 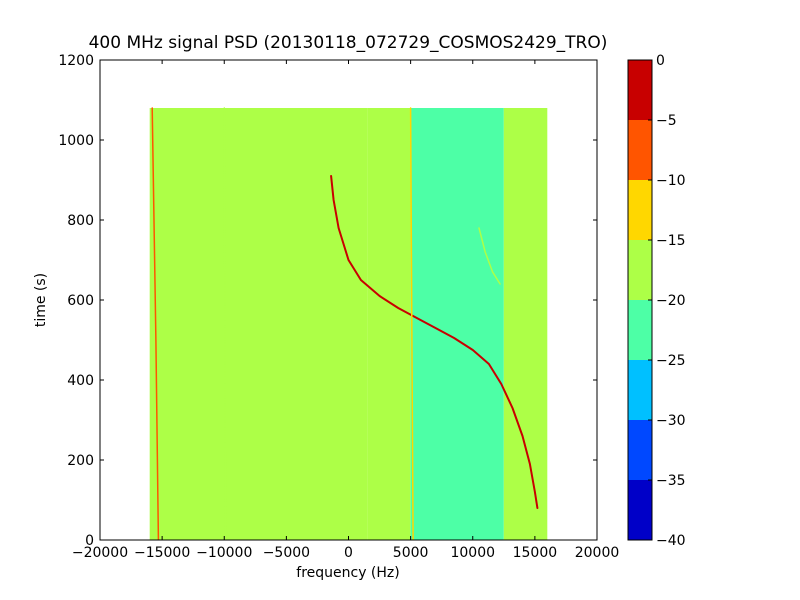 What do you see at coordinates (225, 323) in the screenshot?
I see `trace-tone-10000-hz` at bounding box center [225, 323].